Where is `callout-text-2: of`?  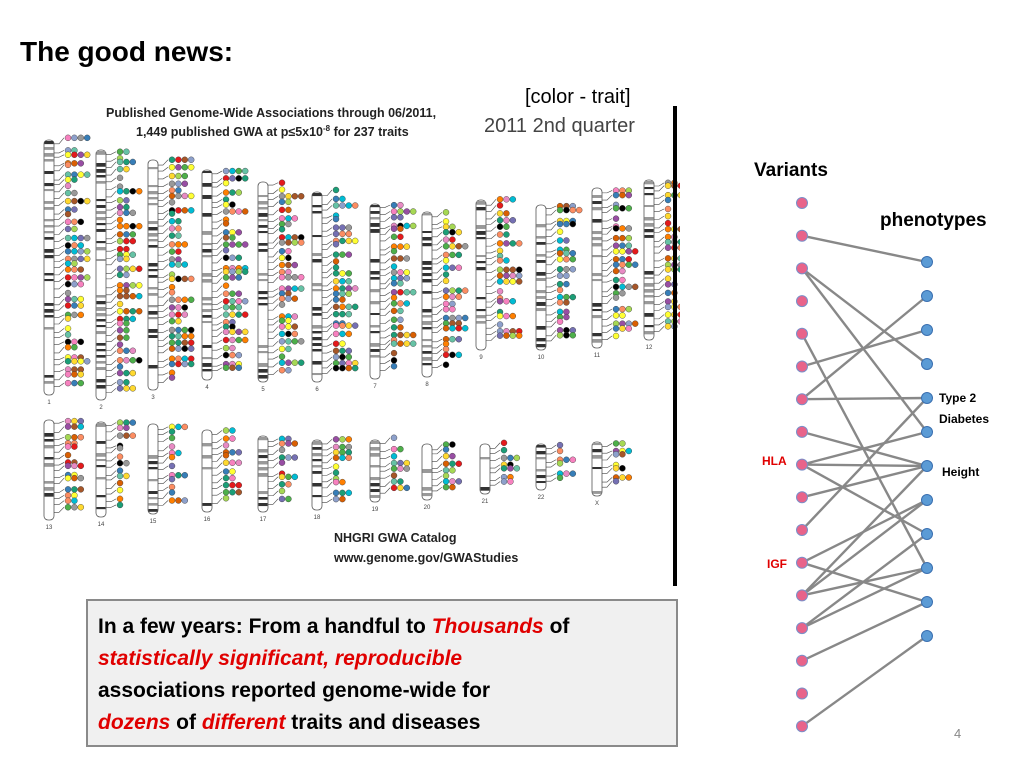
callout-text-2: of is located at coordinates (556, 626).